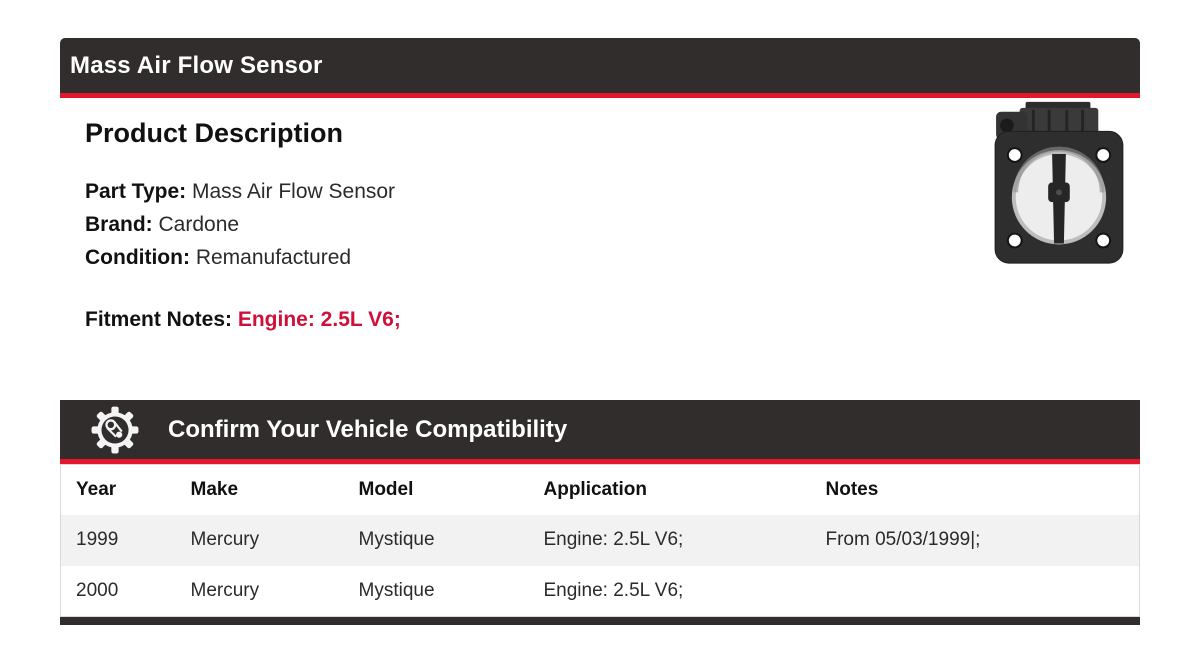 Image resolution: width=1200 pixels, height=671 pixels. What do you see at coordinates (259, 489) in the screenshot?
I see `column-header-make: Make` at bounding box center [259, 489].